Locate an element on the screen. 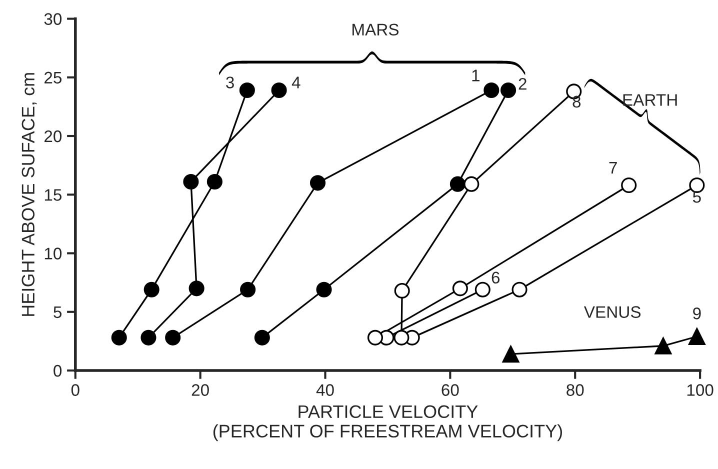 The image size is (718, 469). x-axis-title: PARTICLE VELOCITY (PERCENT OF FREESTREAM VELOCITY) is located at coordinates (387, 423).